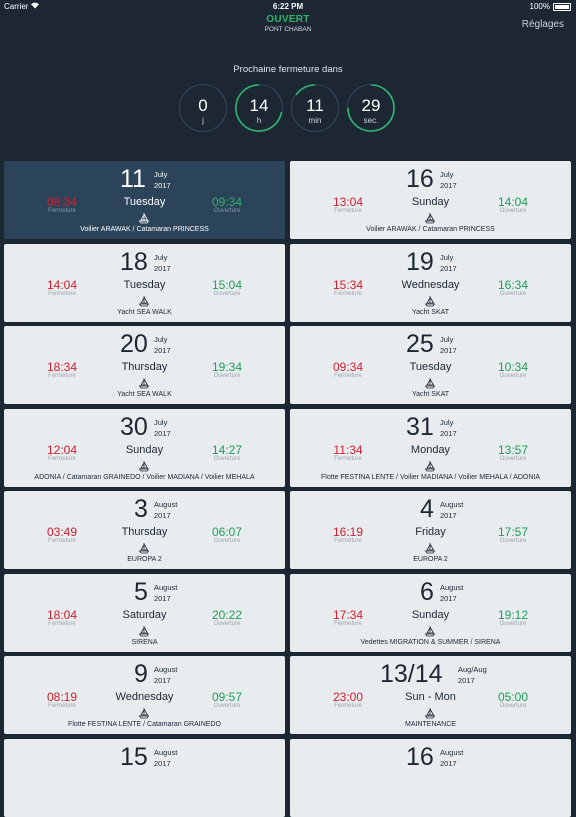  Describe the element at coordinates (420, 426) in the screenshot. I see `day-number: 31` at that location.